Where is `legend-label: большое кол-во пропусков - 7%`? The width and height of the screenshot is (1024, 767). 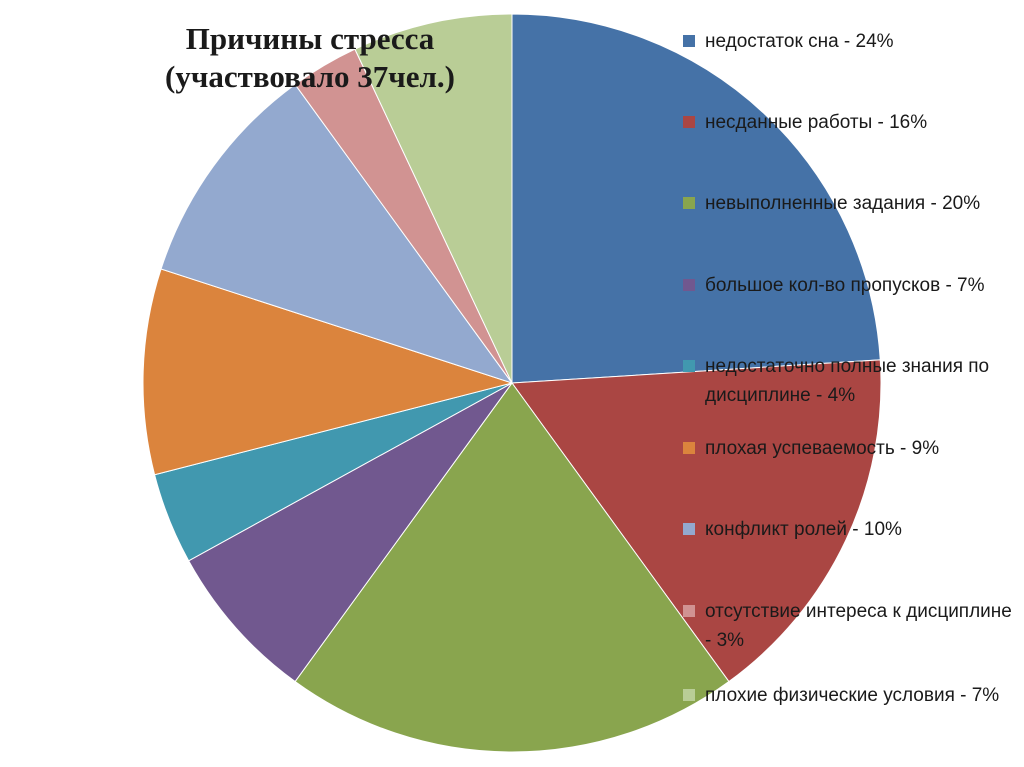
legend-label: большое кол-во пропусков - 7% is located at coordinates (845, 285).